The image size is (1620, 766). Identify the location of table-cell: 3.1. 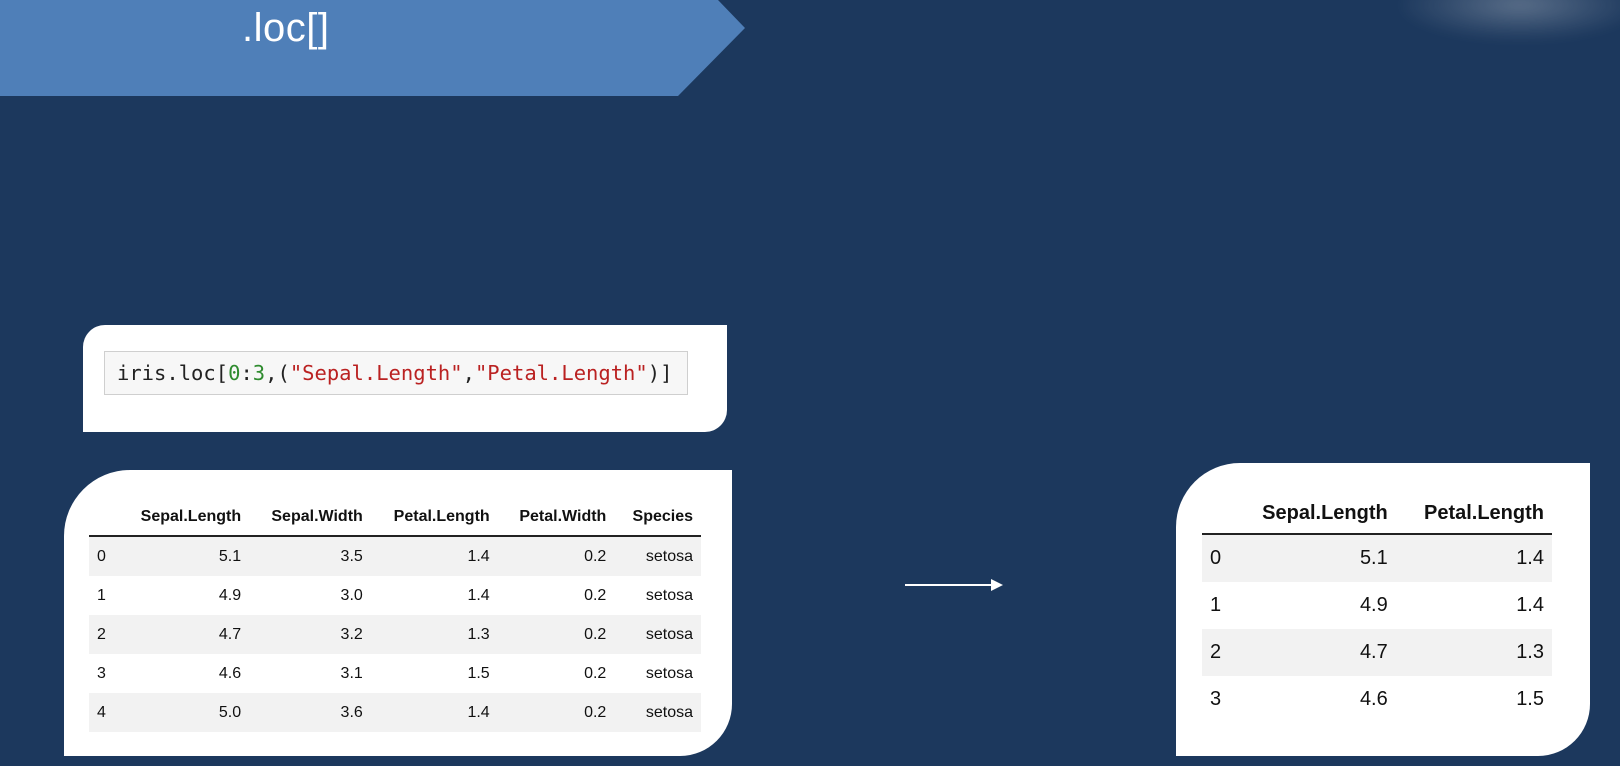
(351, 673).